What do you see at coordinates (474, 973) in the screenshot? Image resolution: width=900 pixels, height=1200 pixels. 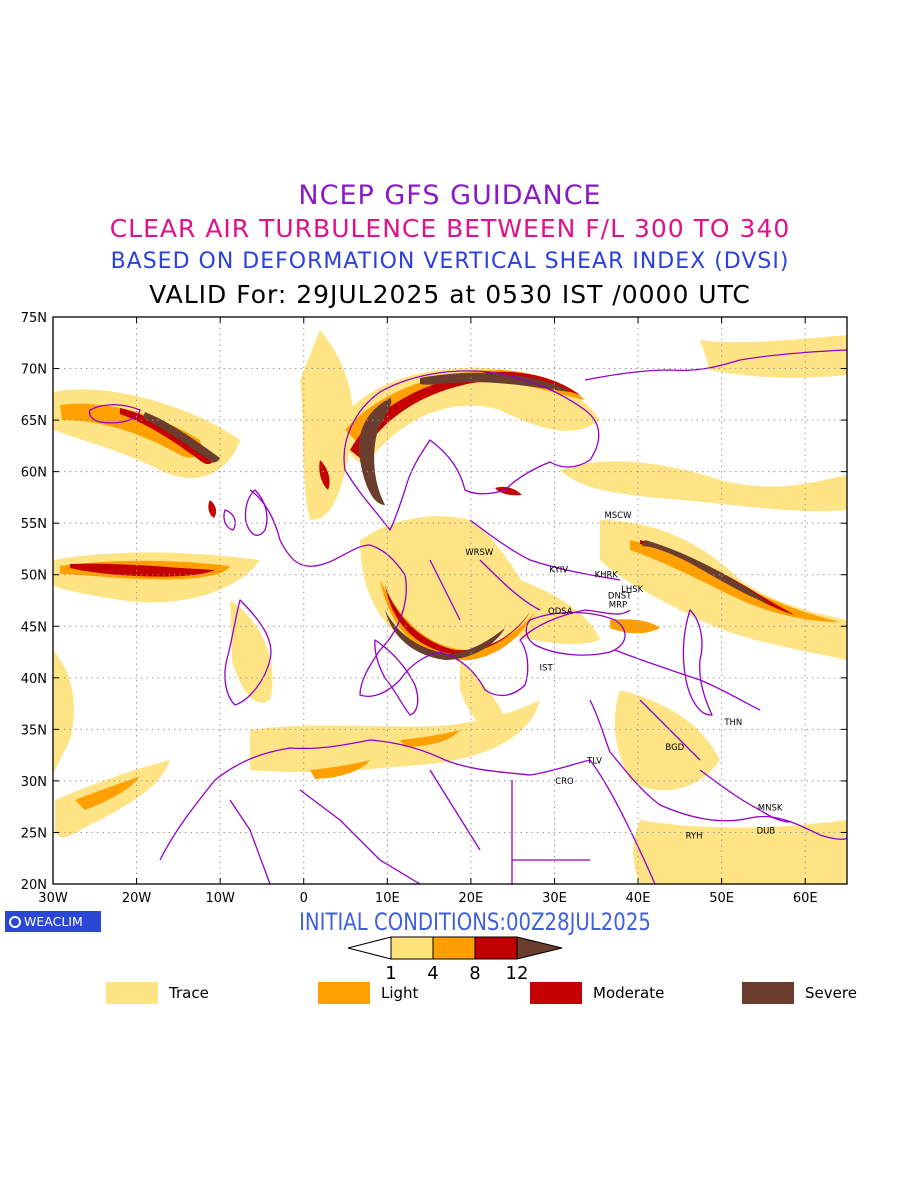 I see `colorbar-tick-8: 8` at bounding box center [474, 973].